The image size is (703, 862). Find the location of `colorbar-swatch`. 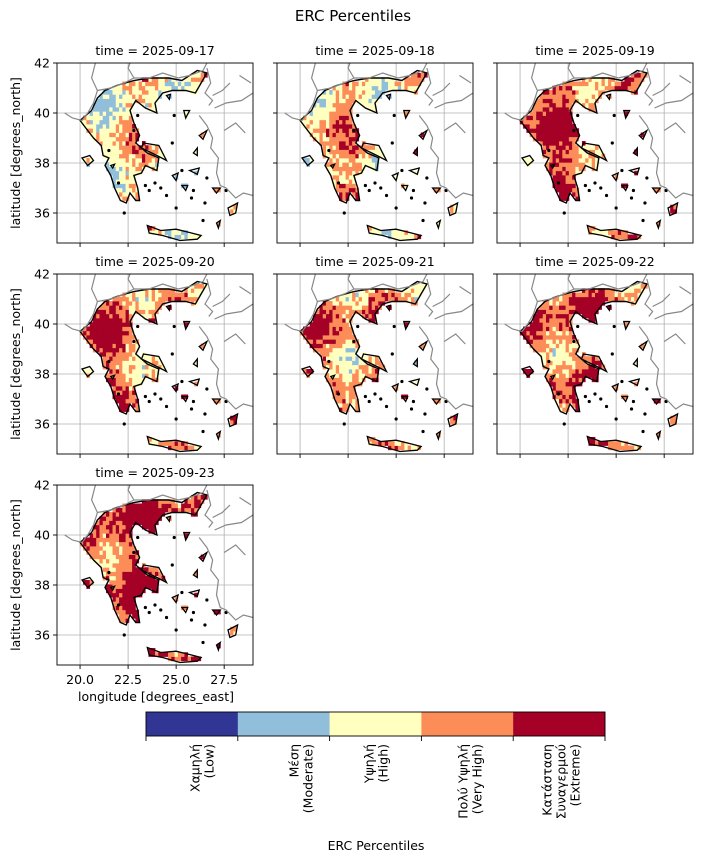

colorbar-swatch is located at coordinates (192, 724).